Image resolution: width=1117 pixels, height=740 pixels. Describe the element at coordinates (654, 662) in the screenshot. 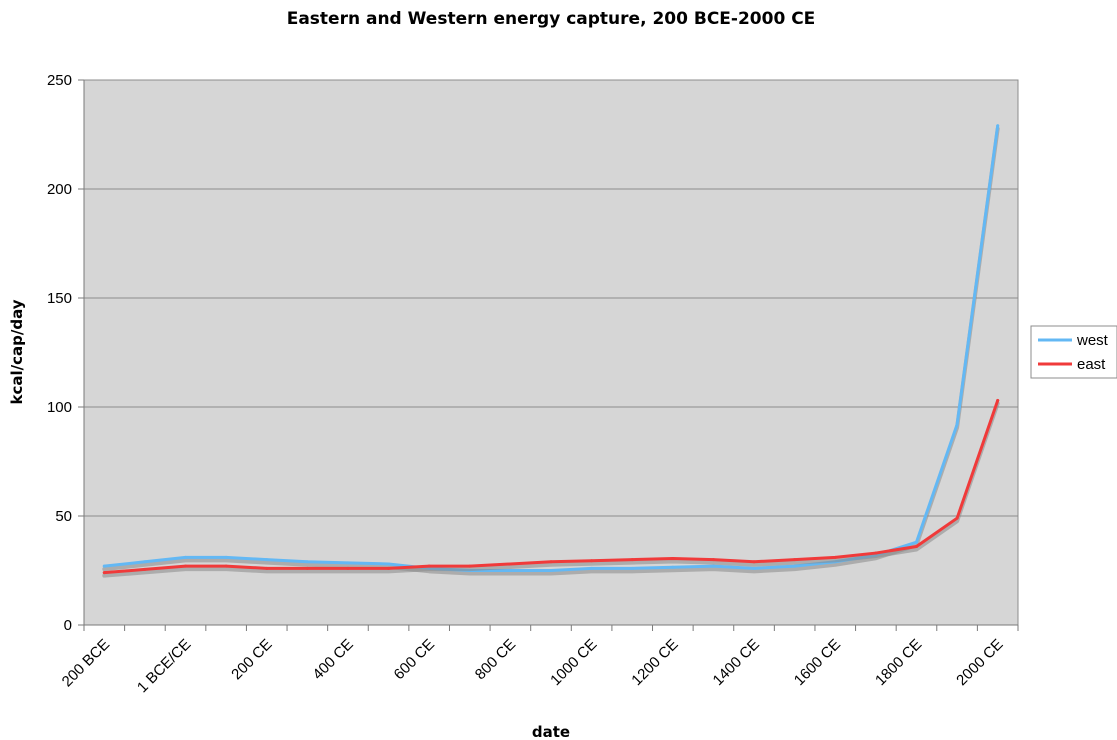

I see `x-tick-label: 1200 CE` at that location.